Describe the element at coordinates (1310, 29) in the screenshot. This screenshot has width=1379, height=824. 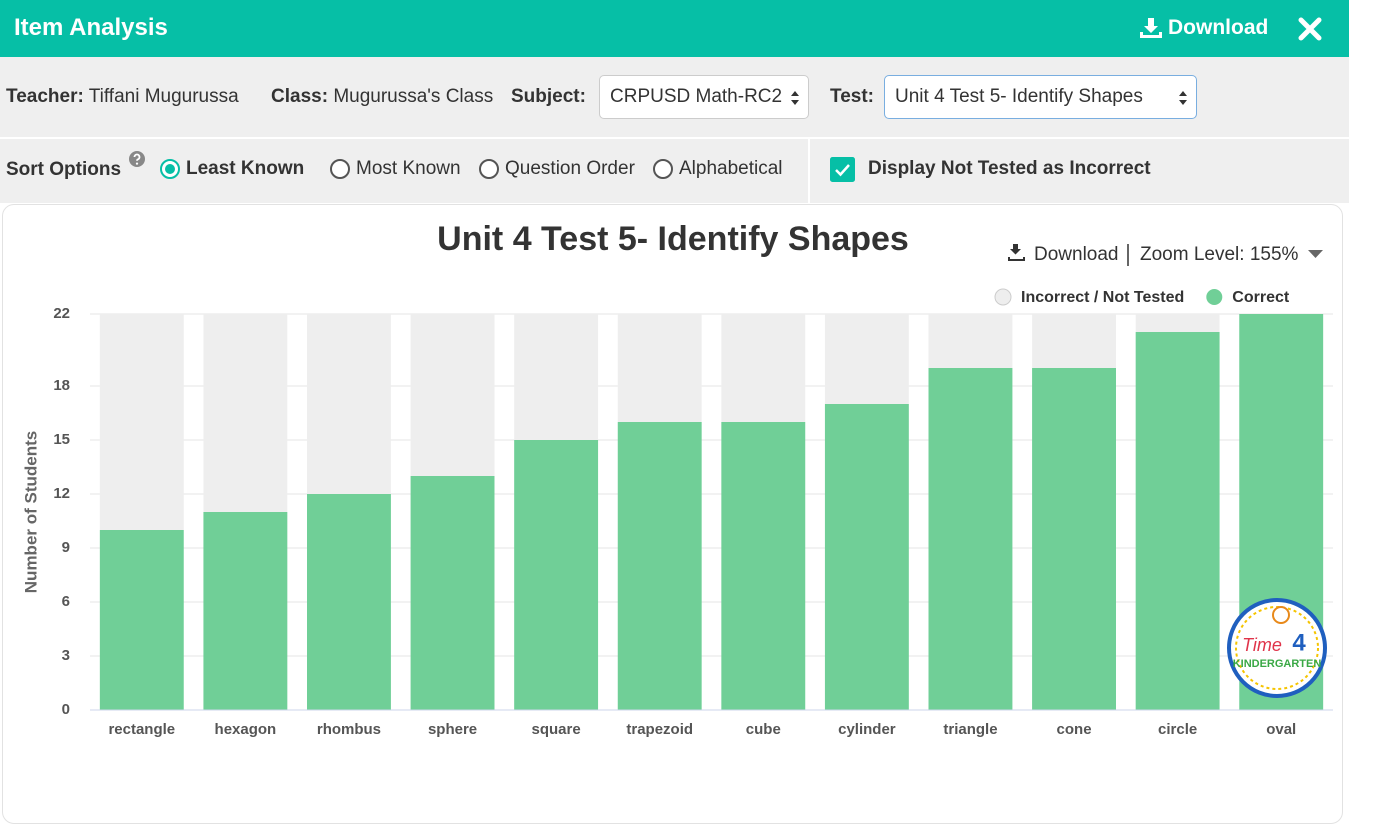
I see `close-button` at that location.